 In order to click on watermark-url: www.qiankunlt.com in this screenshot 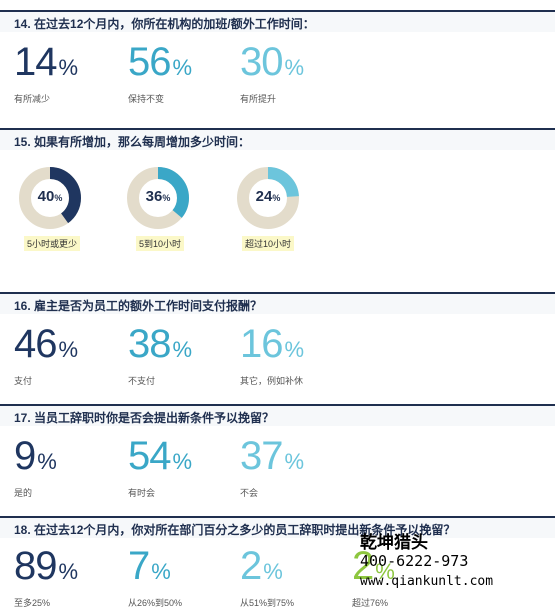, I will do `click(427, 581)`.